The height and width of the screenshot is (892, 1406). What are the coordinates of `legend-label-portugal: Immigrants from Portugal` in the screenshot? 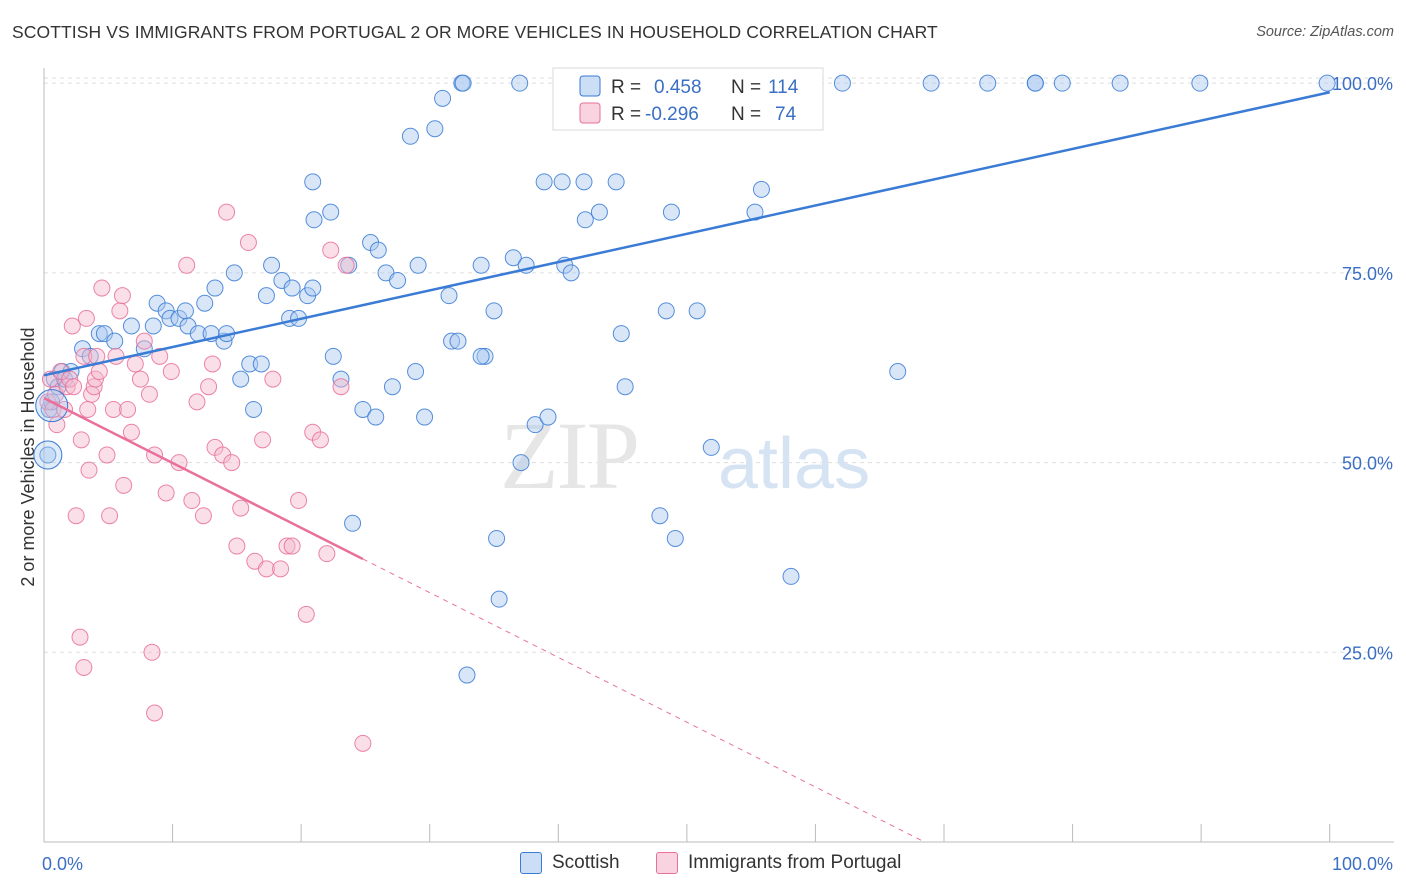 It's located at (795, 862).